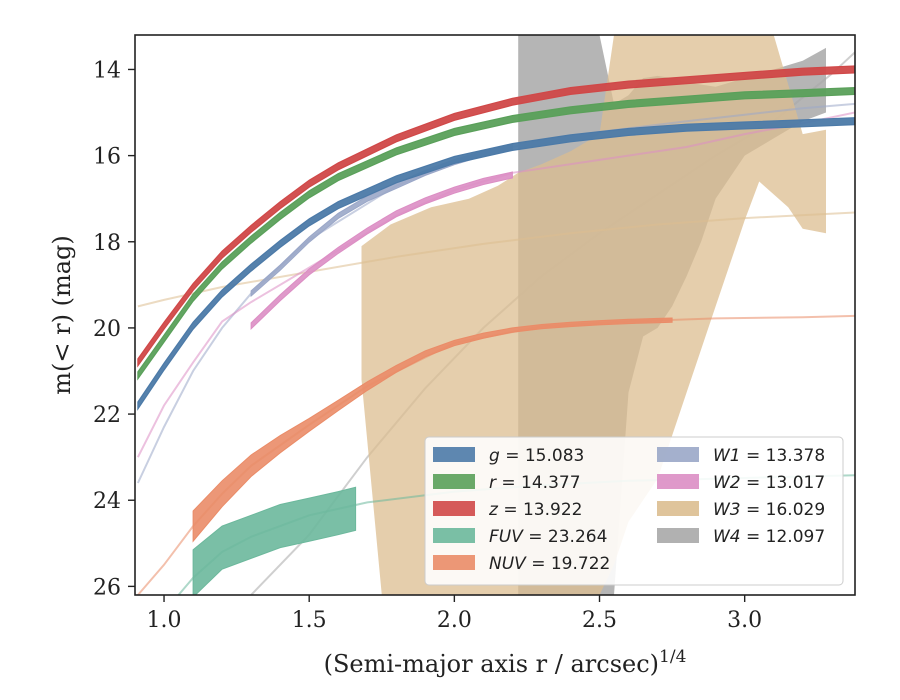 The height and width of the screenshot is (700, 900). Describe the element at coordinates (548, 537) in the screenshot. I see `legend-label-fuv: FUV = 23.264` at that location.